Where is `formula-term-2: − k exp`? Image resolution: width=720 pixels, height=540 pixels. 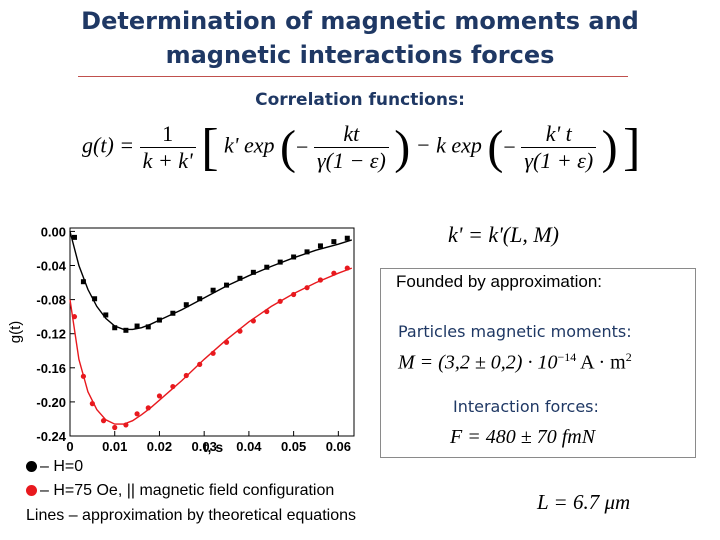
formula-term-2: − k exp is located at coordinates (448, 145).